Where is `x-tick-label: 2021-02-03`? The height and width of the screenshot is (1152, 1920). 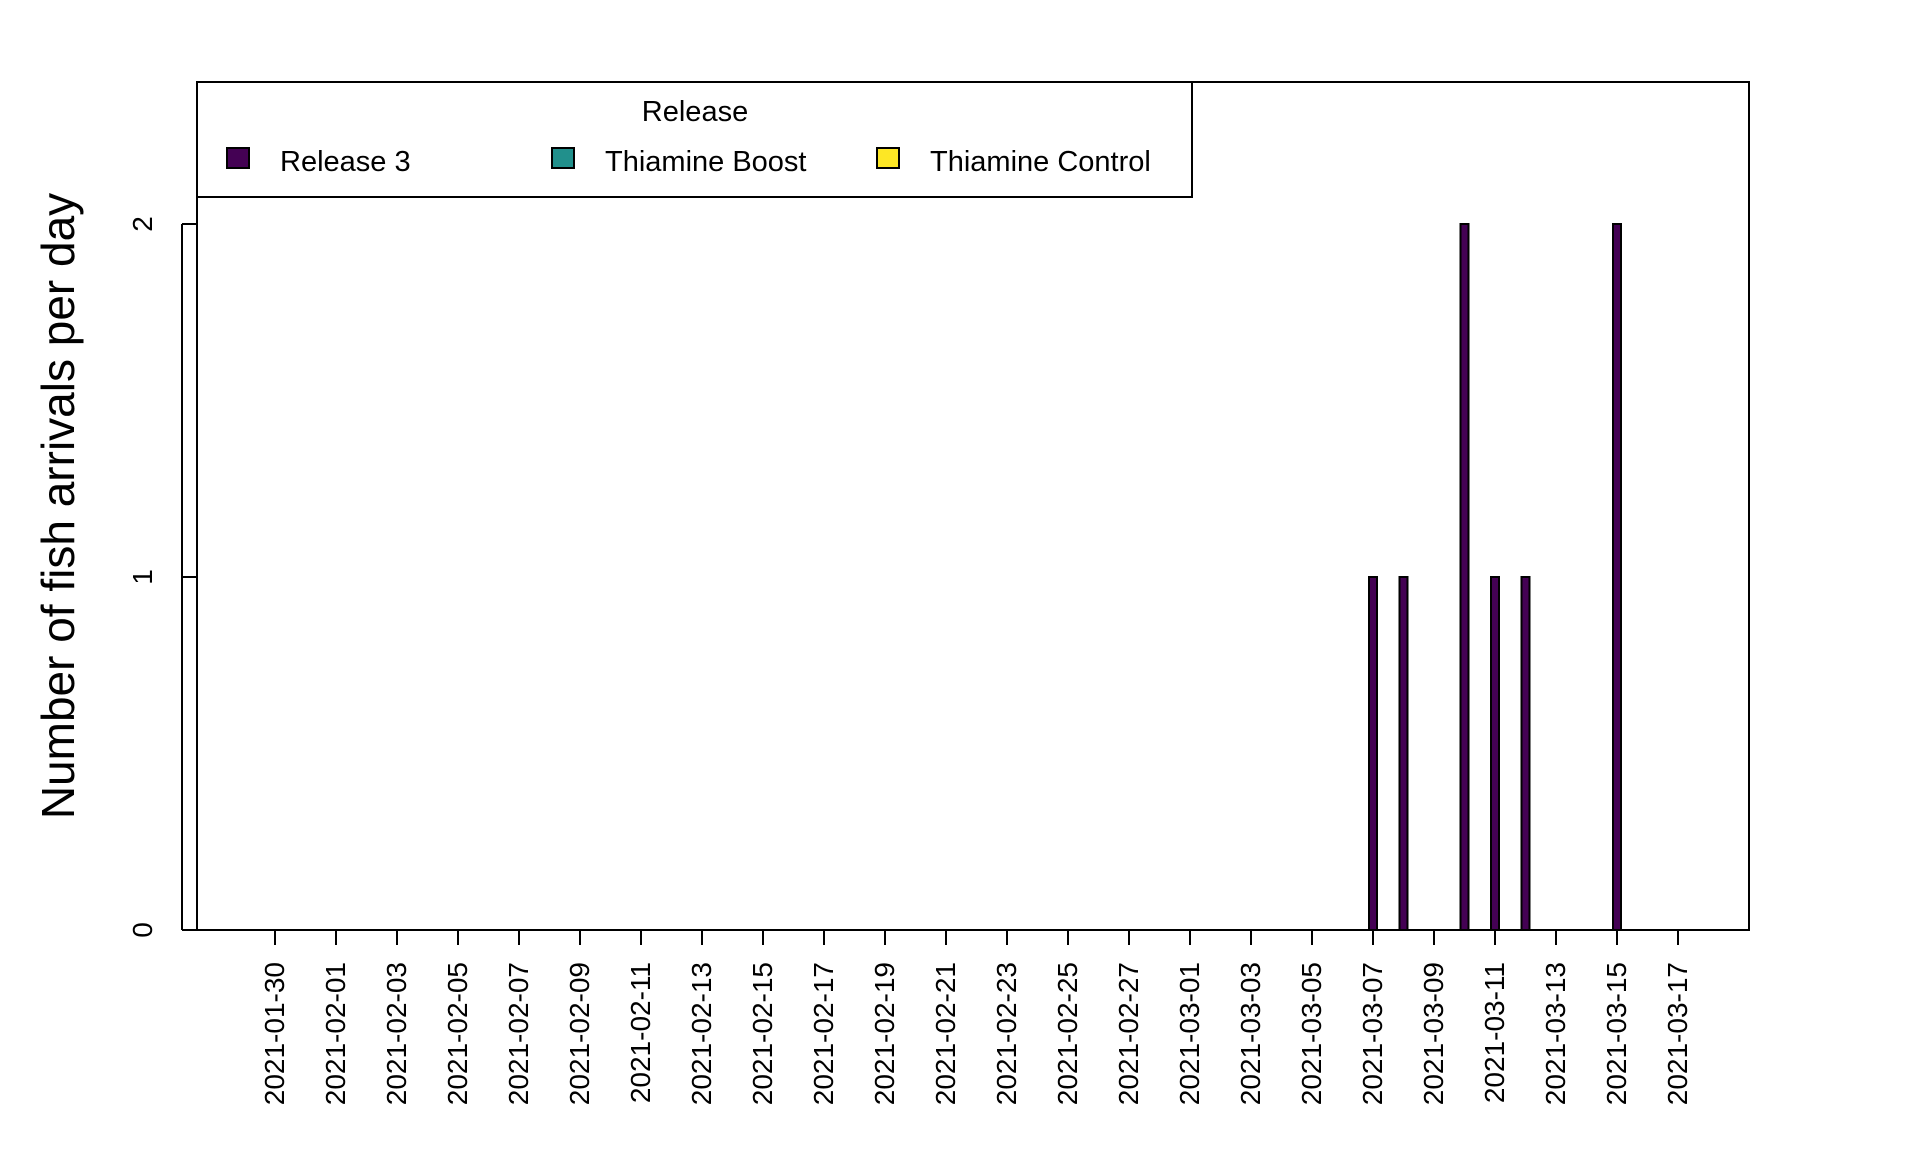 x-tick-label: 2021-02-03 is located at coordinates (396, 1033).